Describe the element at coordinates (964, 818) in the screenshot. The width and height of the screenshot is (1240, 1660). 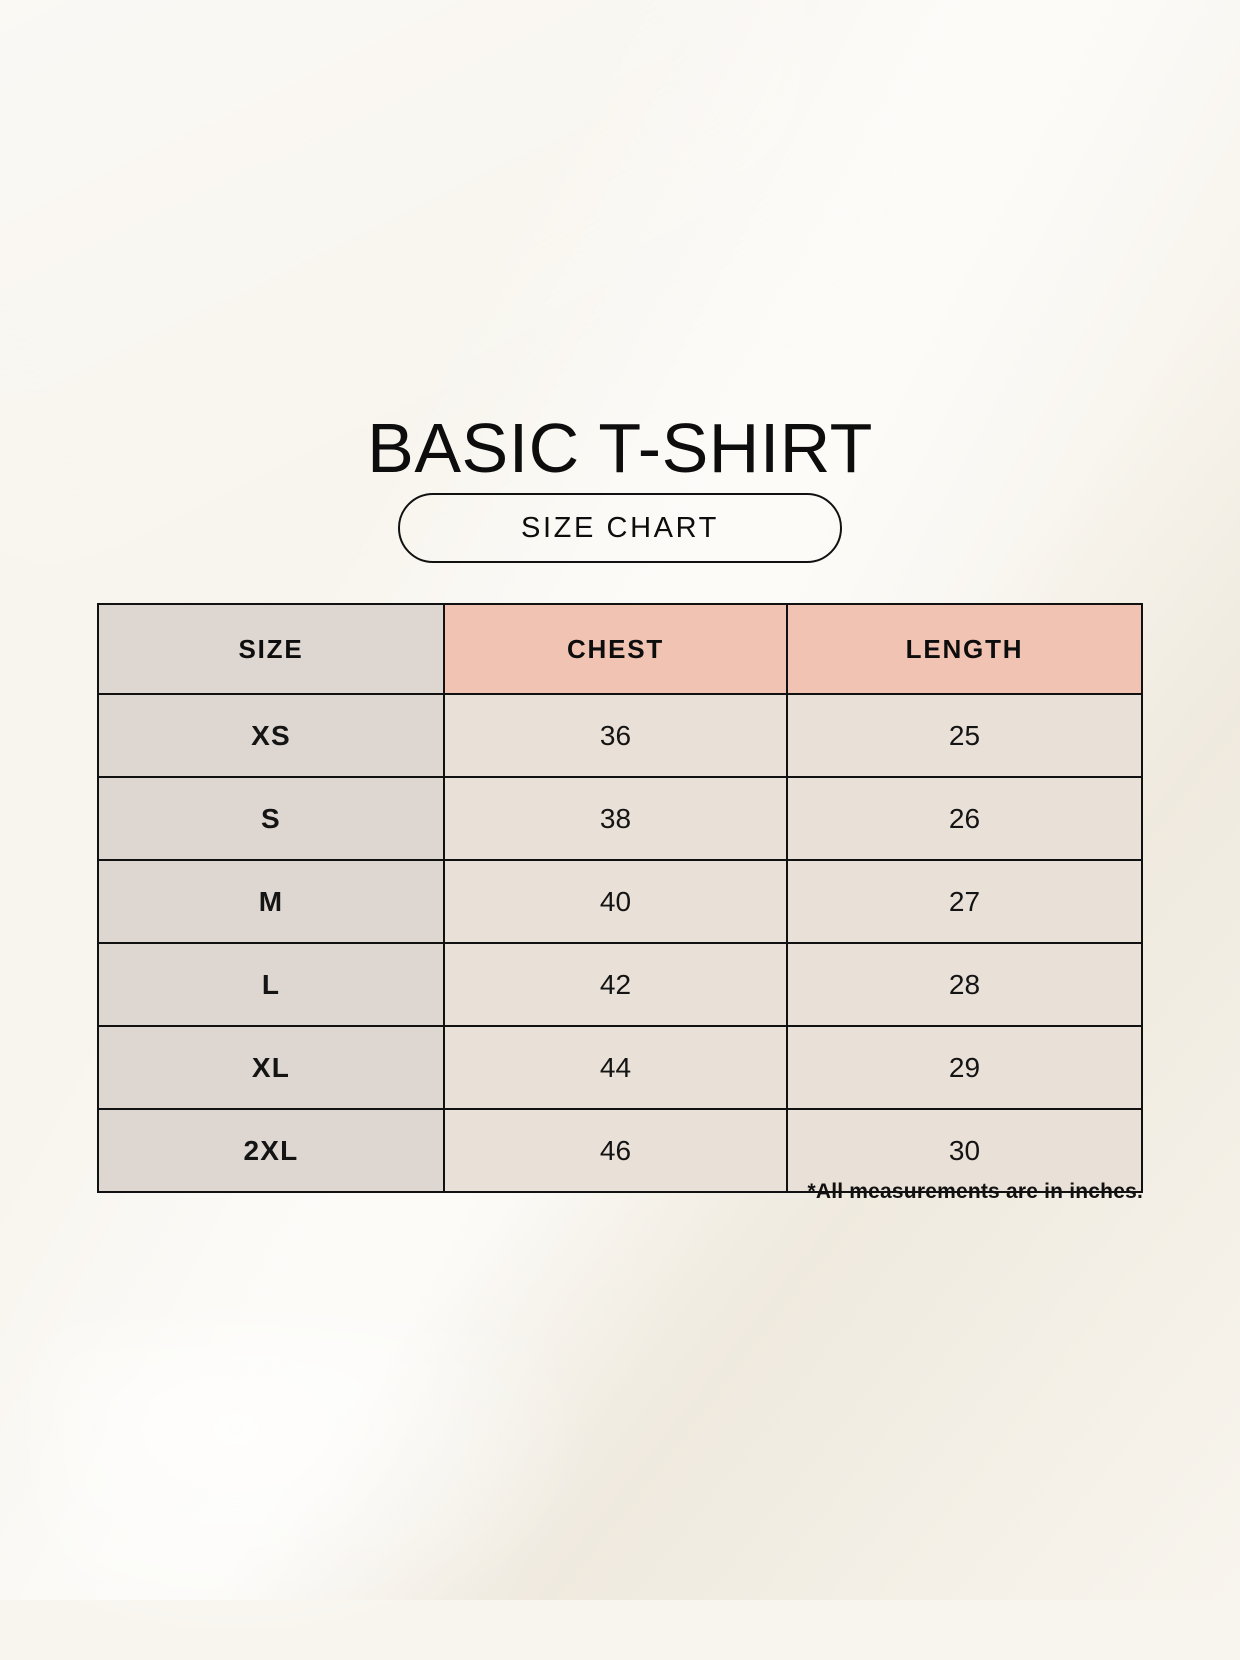
I see `cell-length: 26` at that location.